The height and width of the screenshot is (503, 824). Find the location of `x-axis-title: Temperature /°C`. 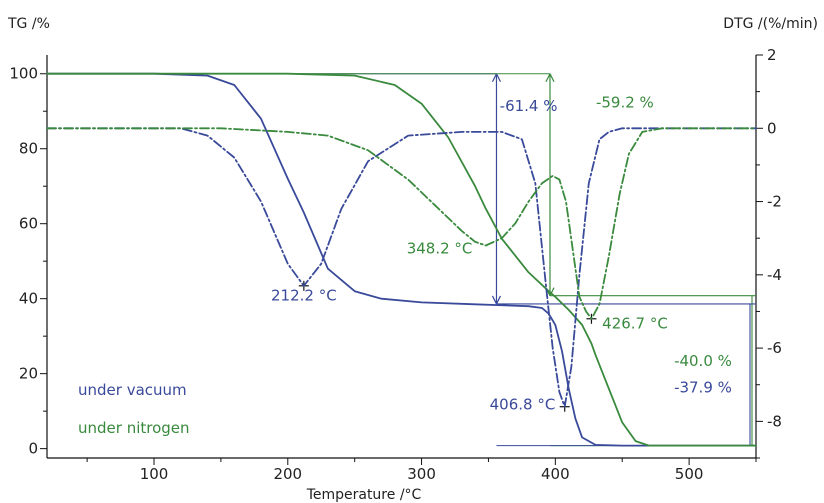

x-axis-title: Temperature /°C is located at coordinates (364, 495).